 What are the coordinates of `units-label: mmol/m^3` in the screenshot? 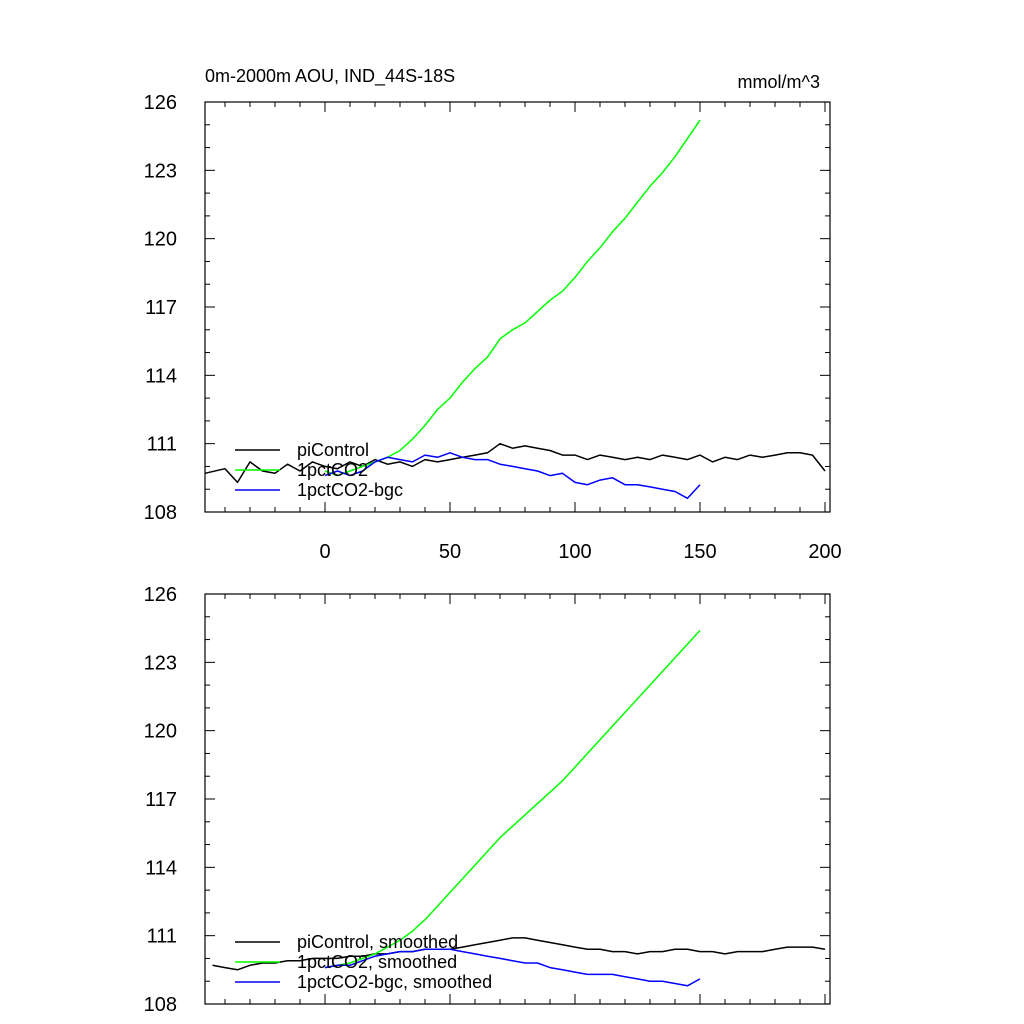 It's located at (779, 82).